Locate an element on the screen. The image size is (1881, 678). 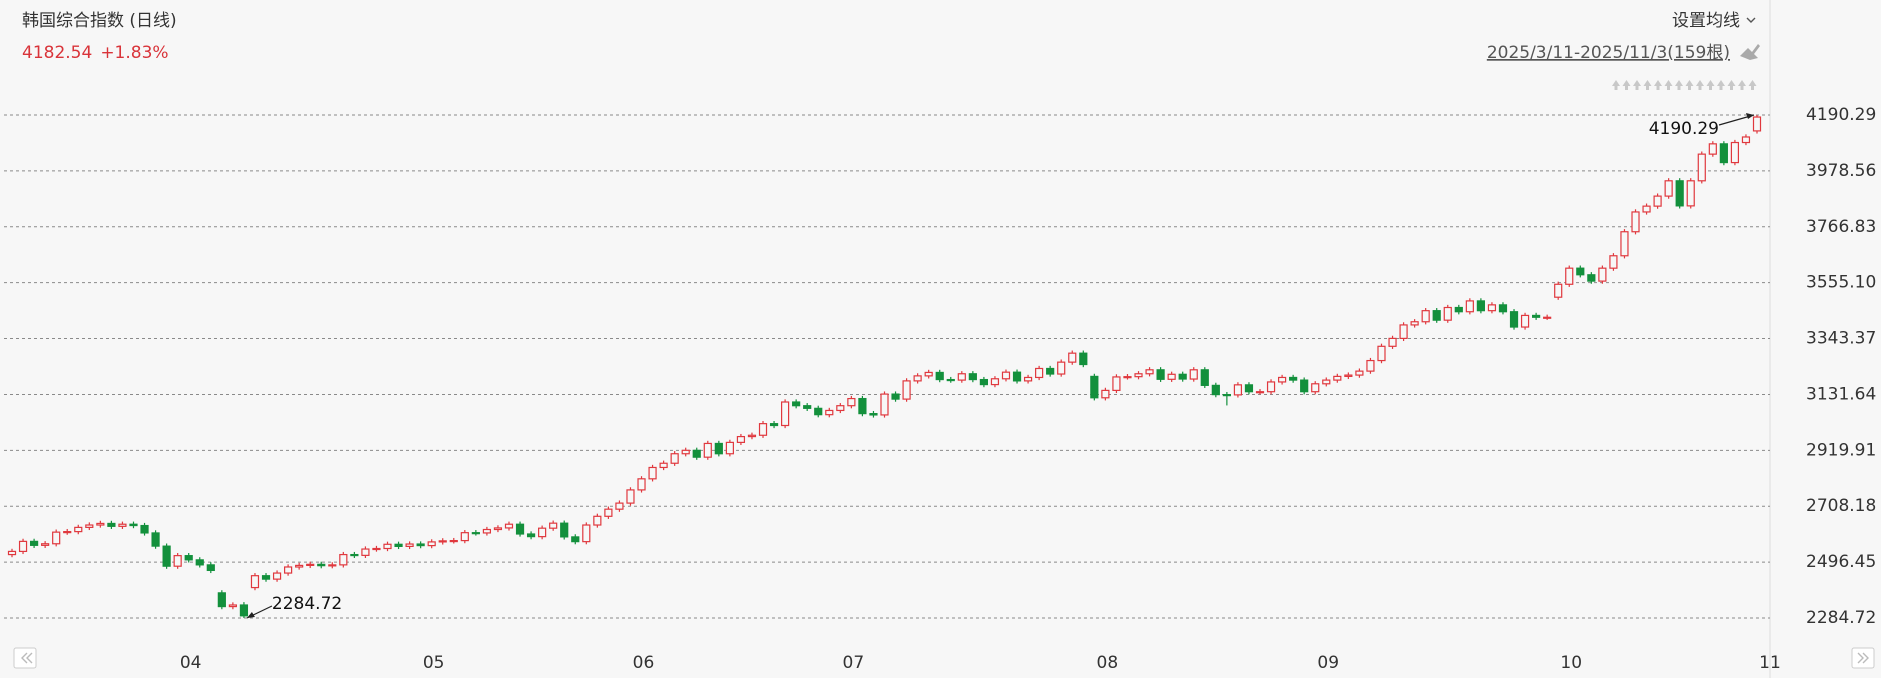
x-tick-label: 11 is located at coordinates (1770, 663).